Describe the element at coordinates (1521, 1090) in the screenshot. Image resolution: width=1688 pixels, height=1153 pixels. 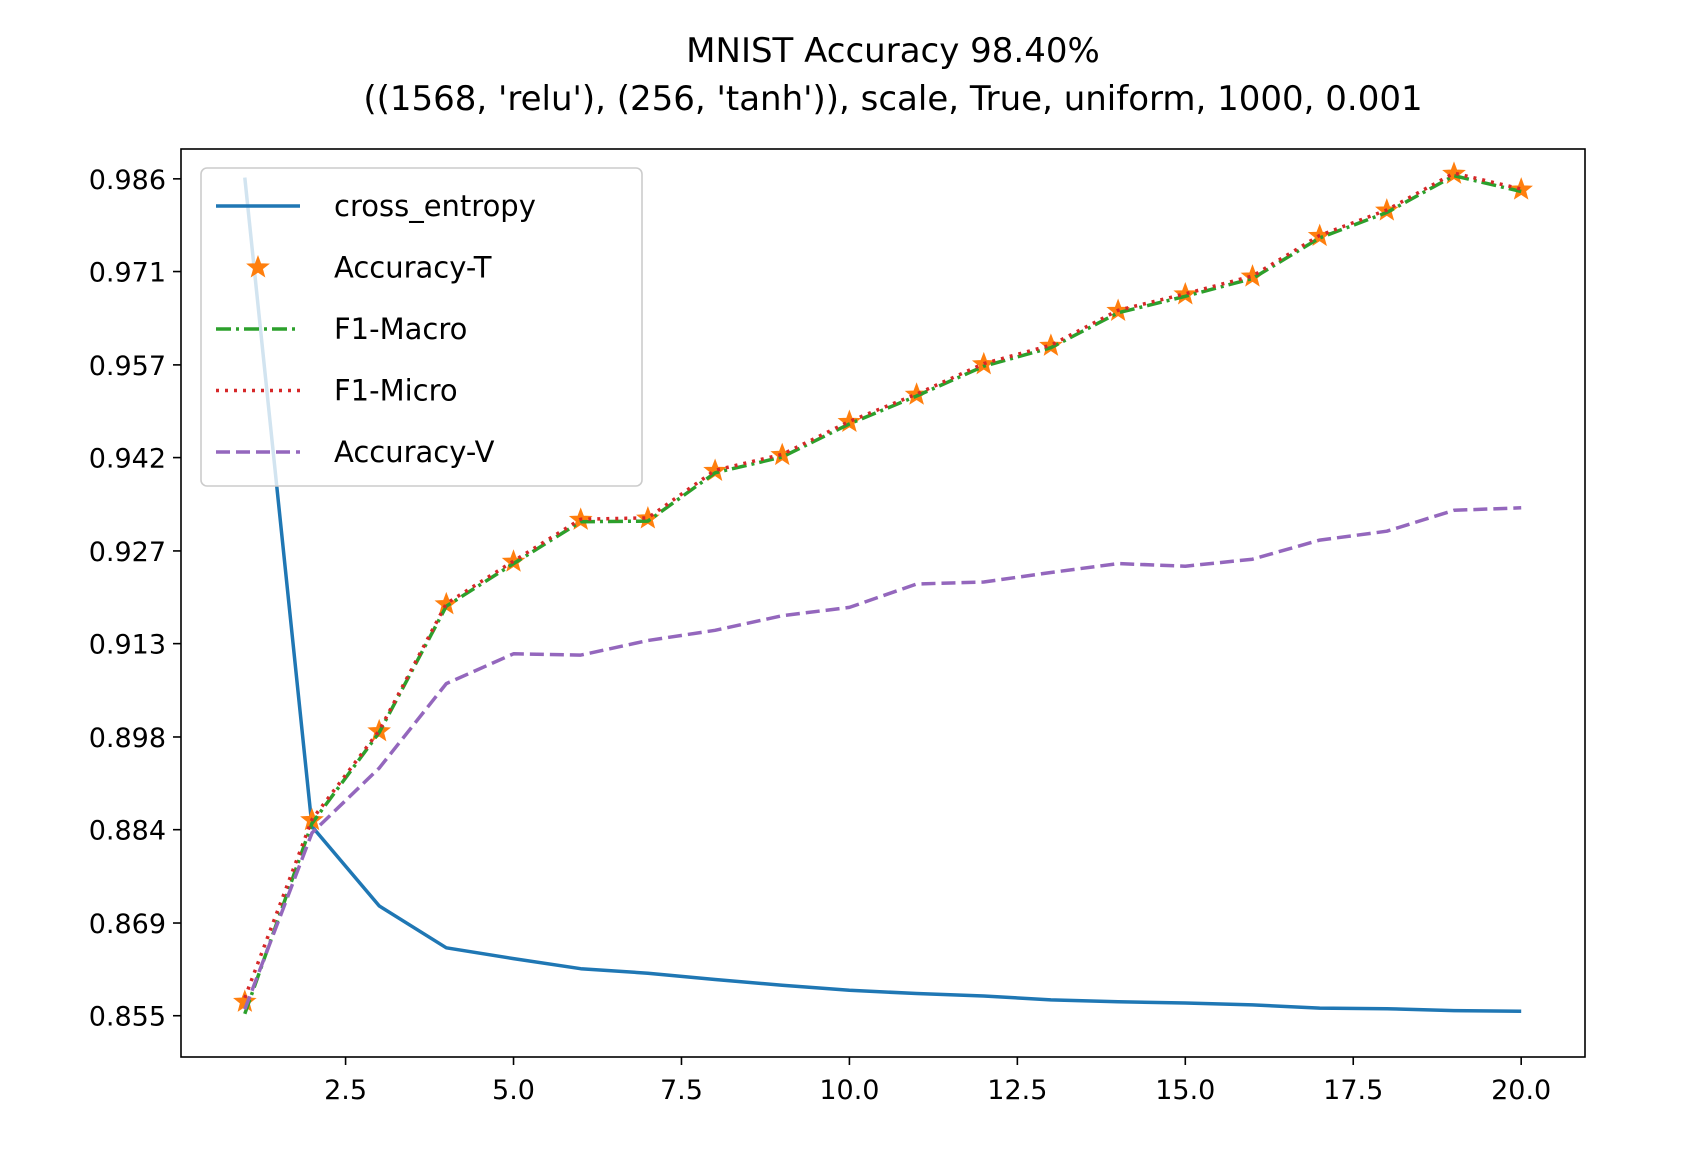
I see `x-tick-label: 20.0` at that location.